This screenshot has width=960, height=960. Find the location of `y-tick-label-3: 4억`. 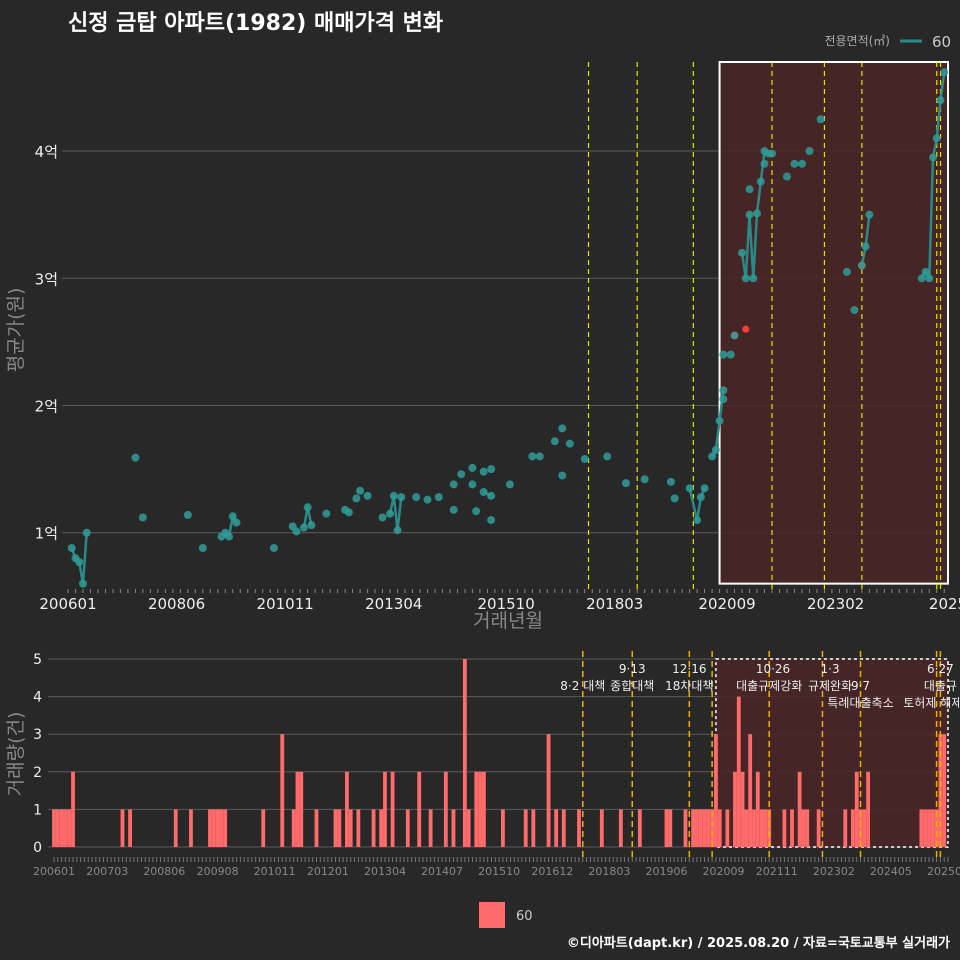

y-tick-label-3: 4억 is located at coordinates (46, 152).